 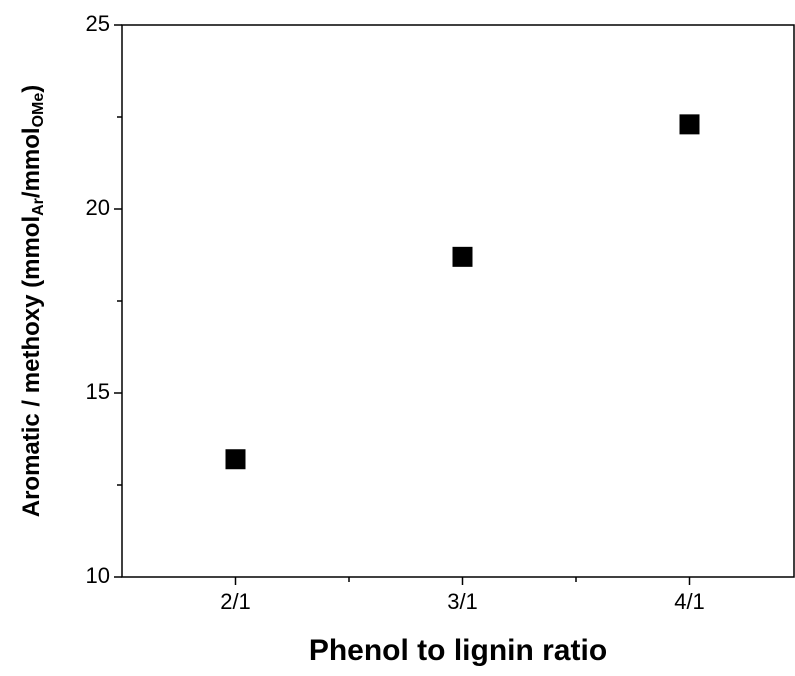 What do you see at coordinates (38, 110) in the screenshot?
I see `y-label-subscript: OMe` at bounding box center [38, 110].